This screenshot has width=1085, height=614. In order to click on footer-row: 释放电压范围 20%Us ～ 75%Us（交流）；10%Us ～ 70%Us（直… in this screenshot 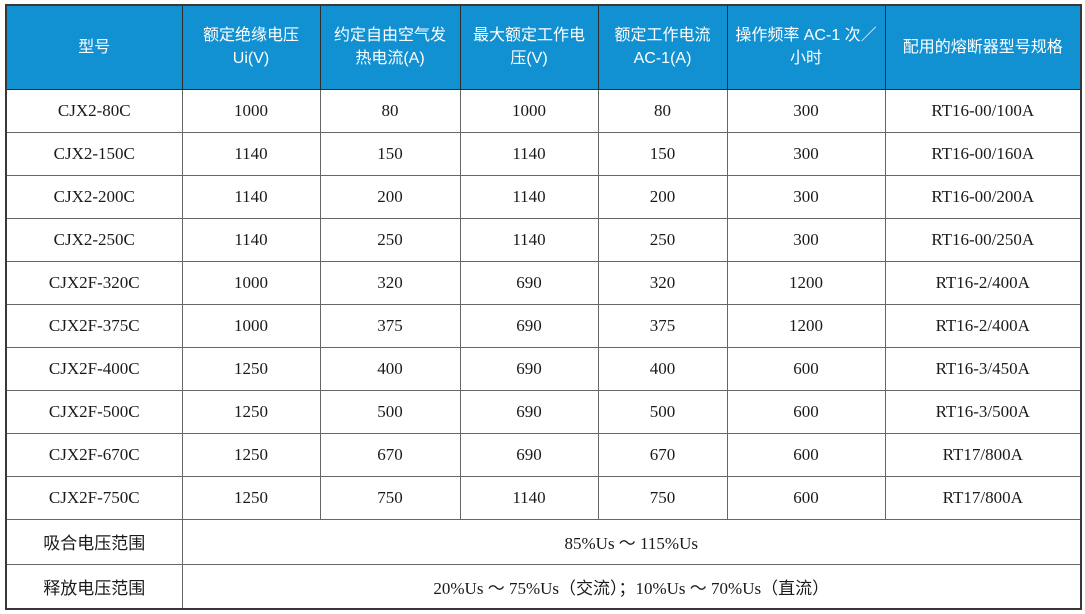, I will do `click(543, 586)`.